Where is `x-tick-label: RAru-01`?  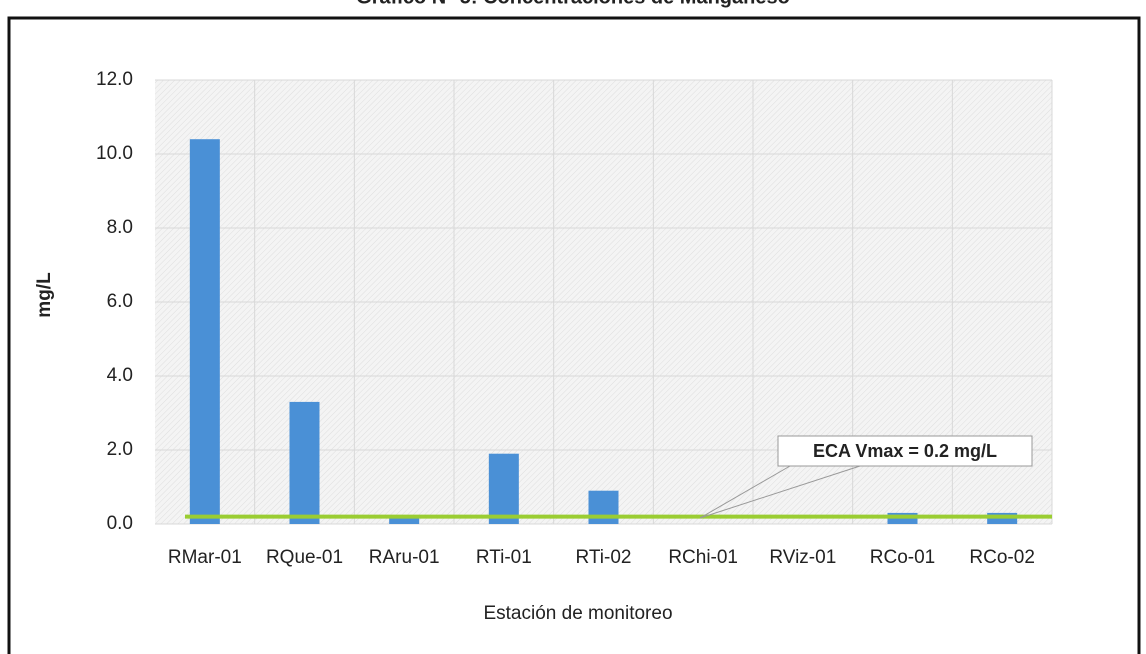 x-tick-label: RAru-01 is located at coordinates (404, 557).